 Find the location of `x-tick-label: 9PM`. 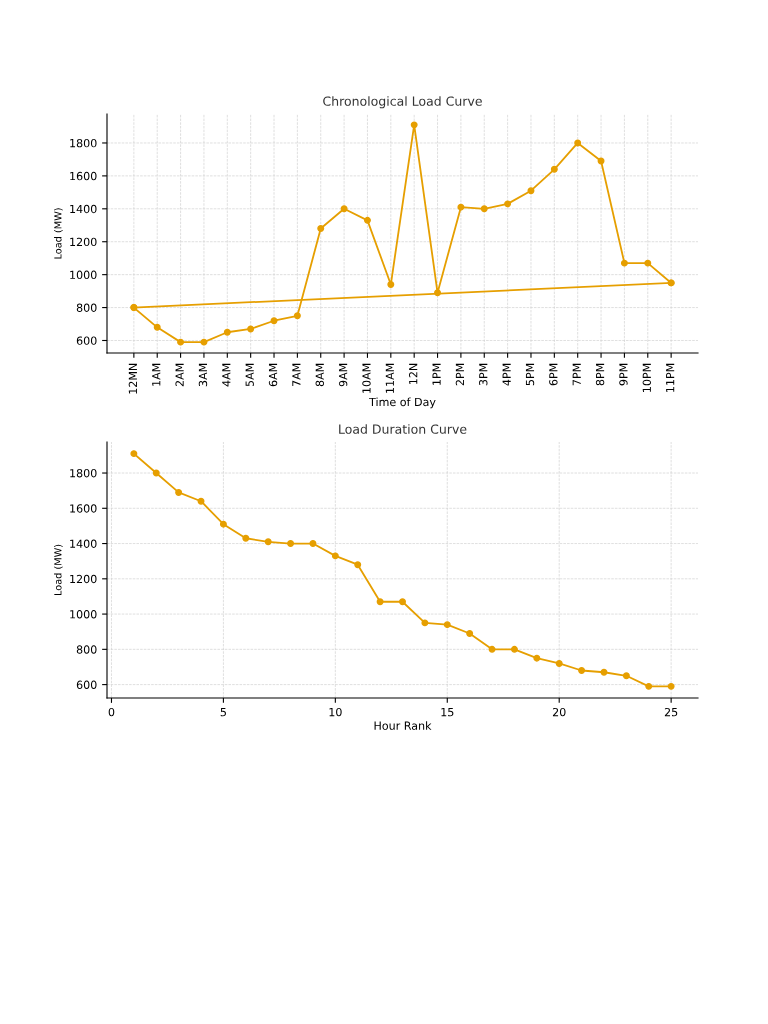

x-tick-label: 9PM is located at coordinates (623, 374).